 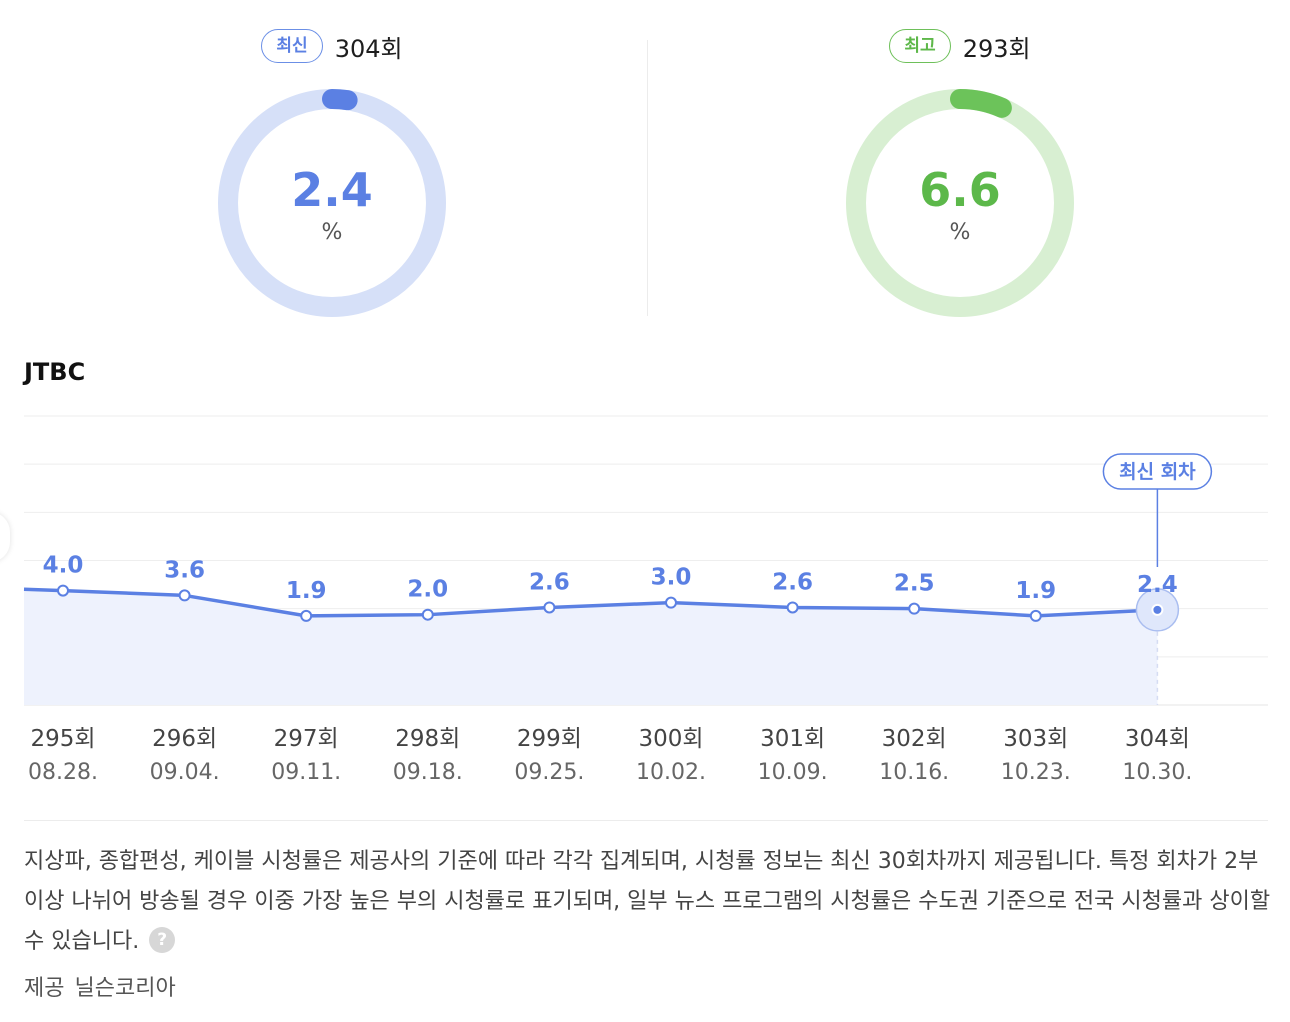 I want to click on data-label: 2.5, so click(x=914, y=584).